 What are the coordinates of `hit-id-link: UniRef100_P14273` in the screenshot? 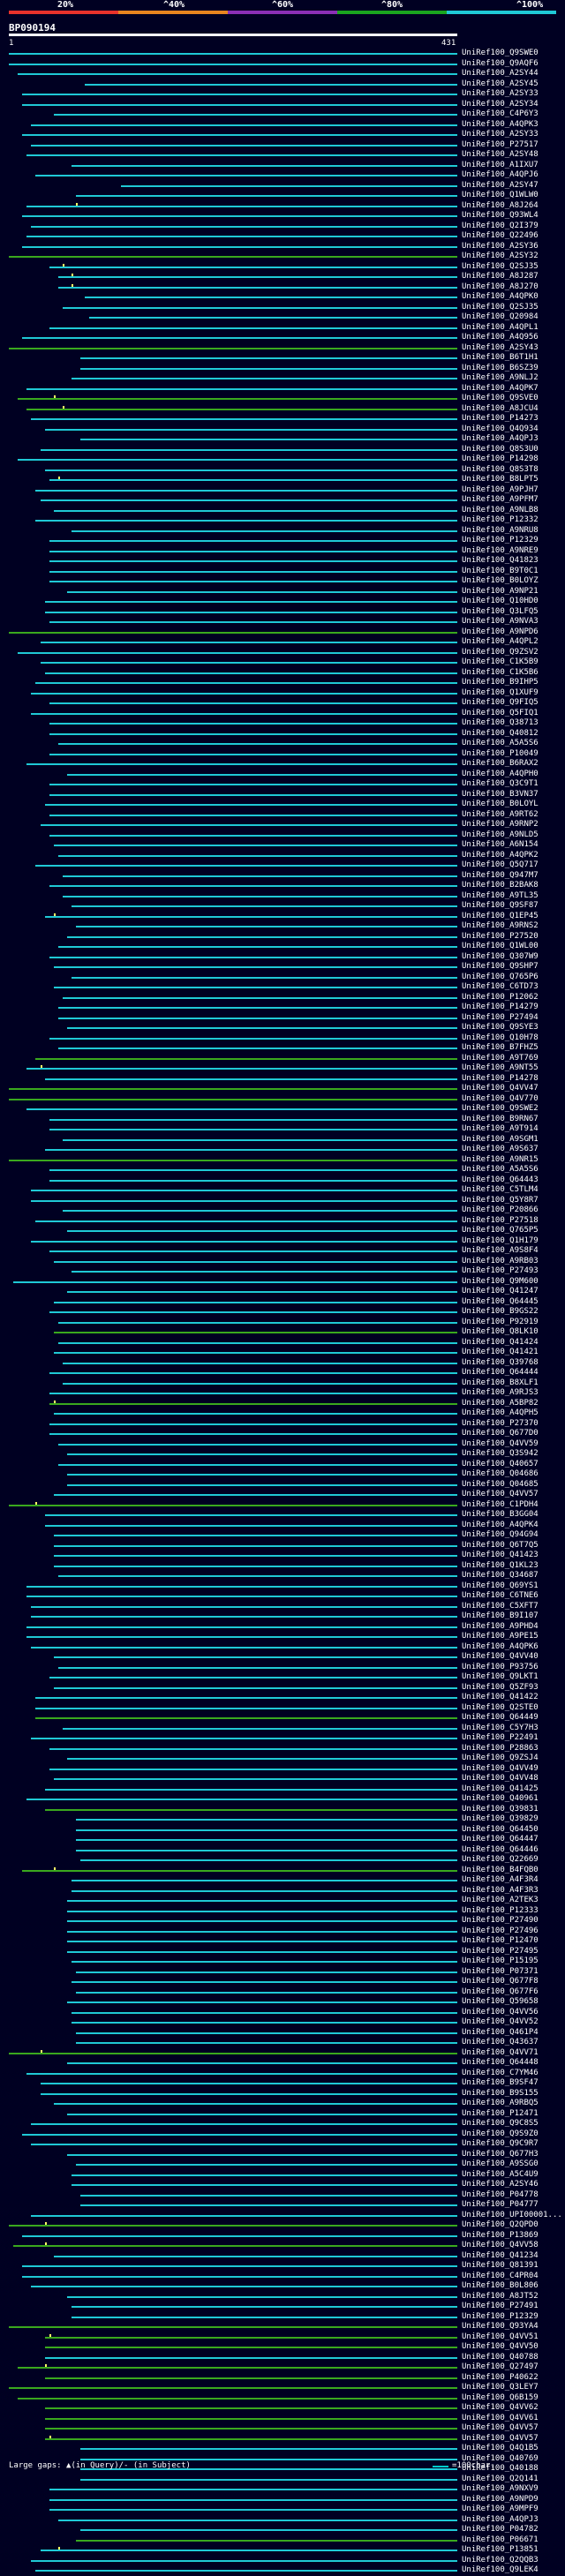 It's located at (500, 418).